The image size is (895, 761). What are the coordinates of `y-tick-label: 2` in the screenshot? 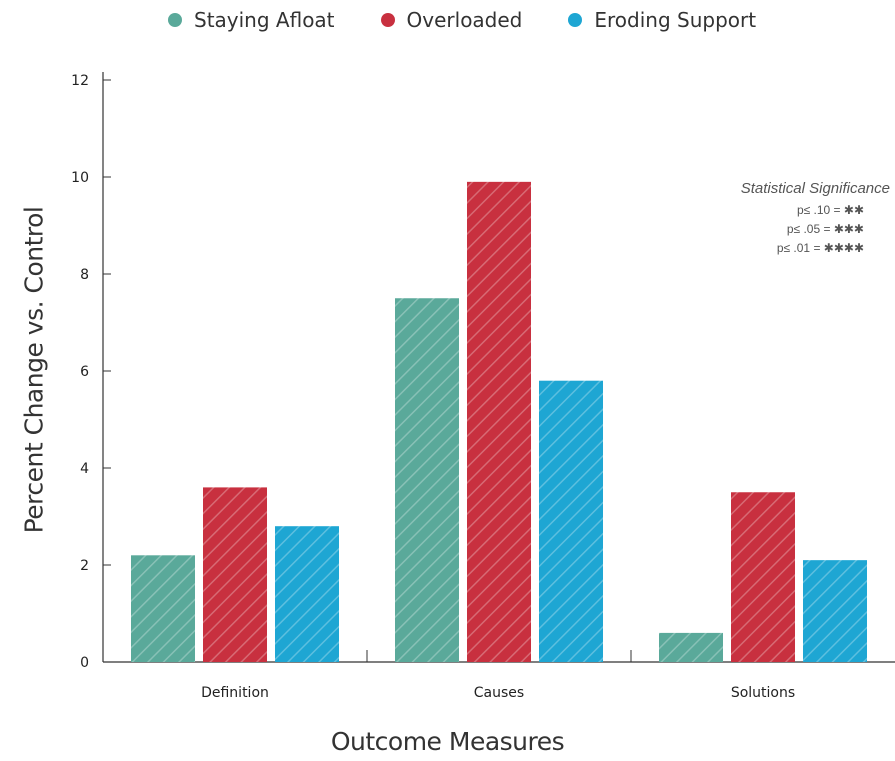 It's located at (84, 566).